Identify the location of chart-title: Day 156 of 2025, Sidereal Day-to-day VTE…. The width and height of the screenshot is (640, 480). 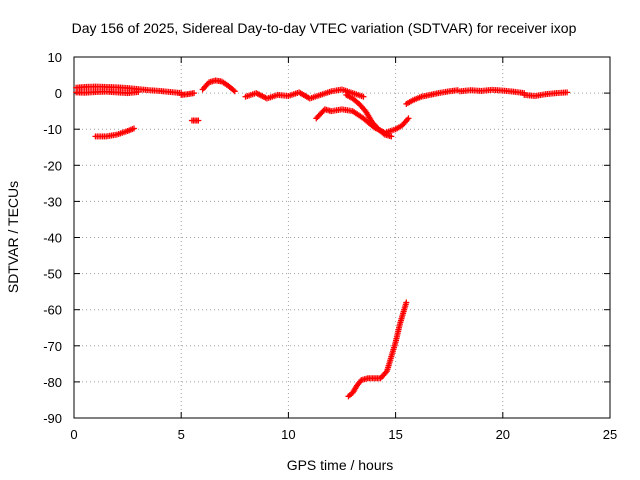
(324, 28).